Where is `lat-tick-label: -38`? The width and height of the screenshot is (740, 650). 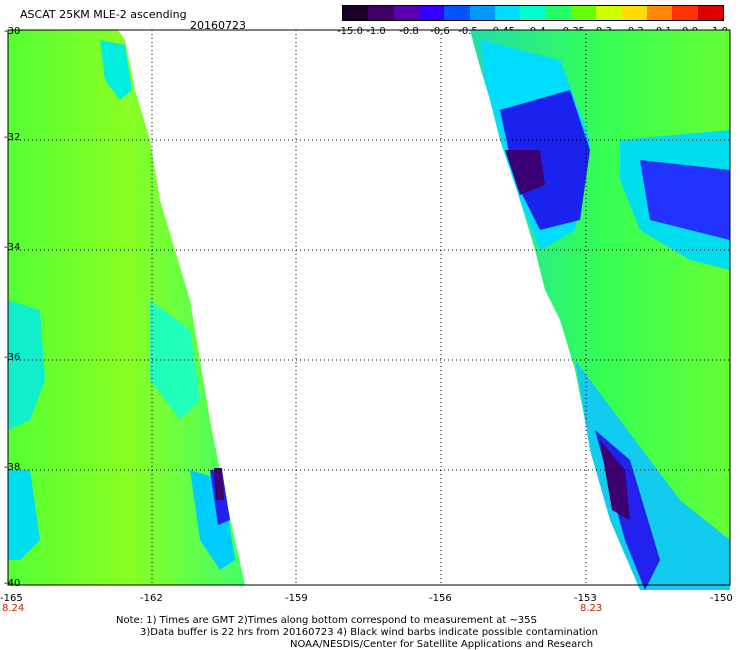
lat-tick-label: -38 is located at coordinates (12, 467).